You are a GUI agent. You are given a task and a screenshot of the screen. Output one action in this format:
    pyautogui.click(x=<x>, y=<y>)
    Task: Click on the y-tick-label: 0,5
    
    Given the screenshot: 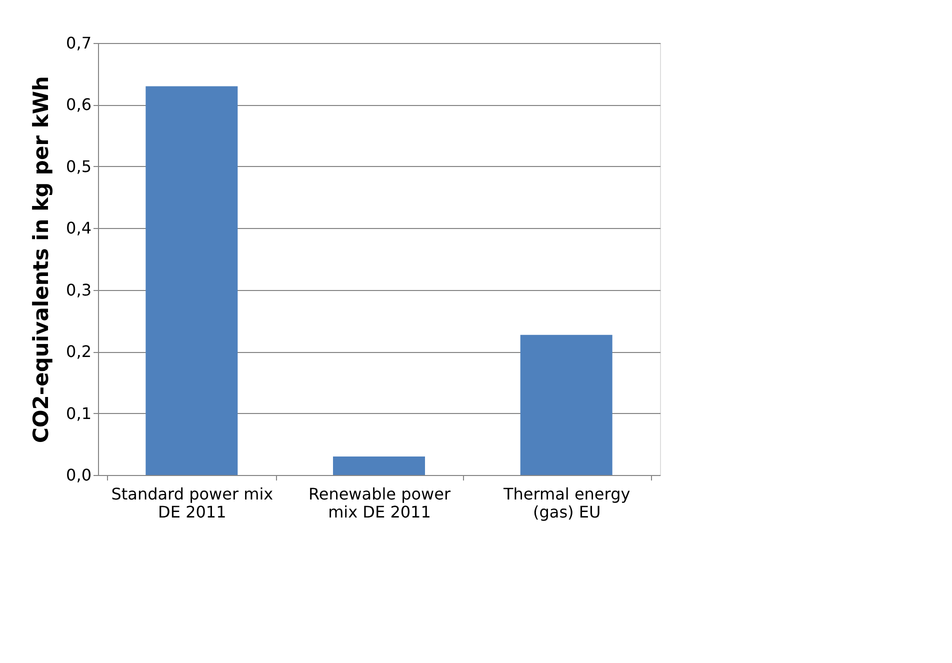 What is the action you would take?
    pyautogui.click(x=79, y=166)
    